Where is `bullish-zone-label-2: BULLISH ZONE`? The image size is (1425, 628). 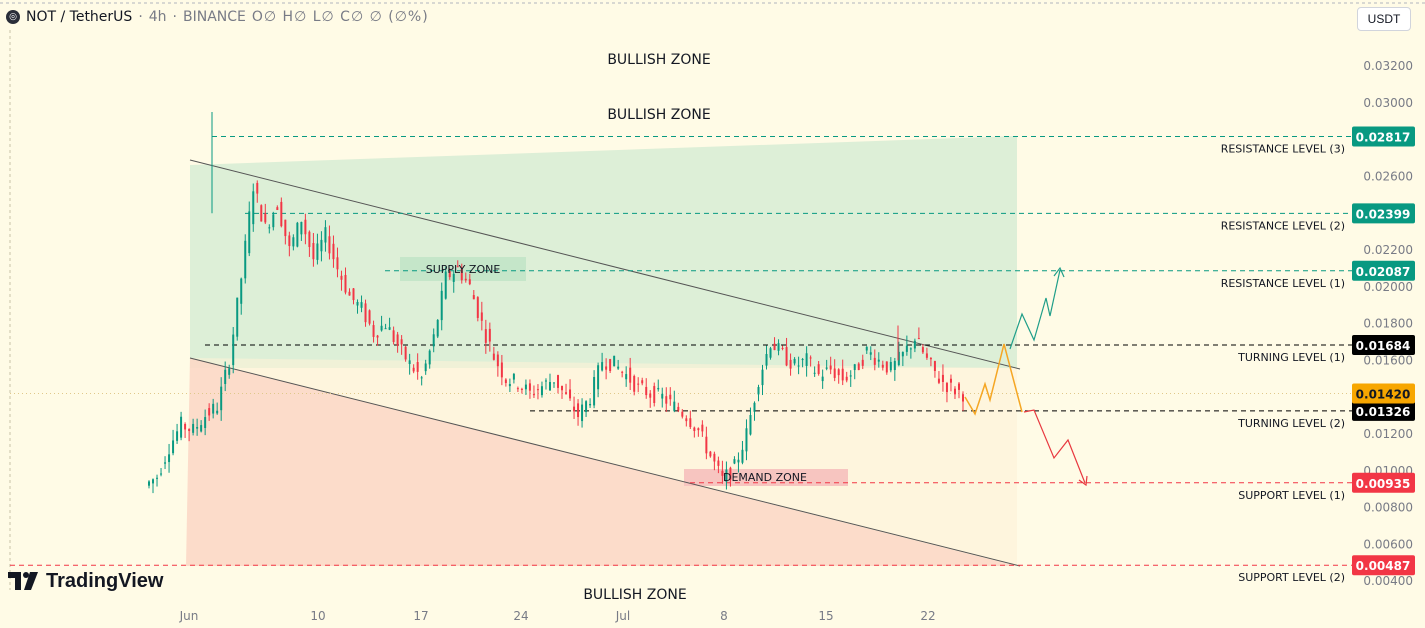 bullish-zone-label-2: BULLISH ZONE is located at coordinates (658, 115).